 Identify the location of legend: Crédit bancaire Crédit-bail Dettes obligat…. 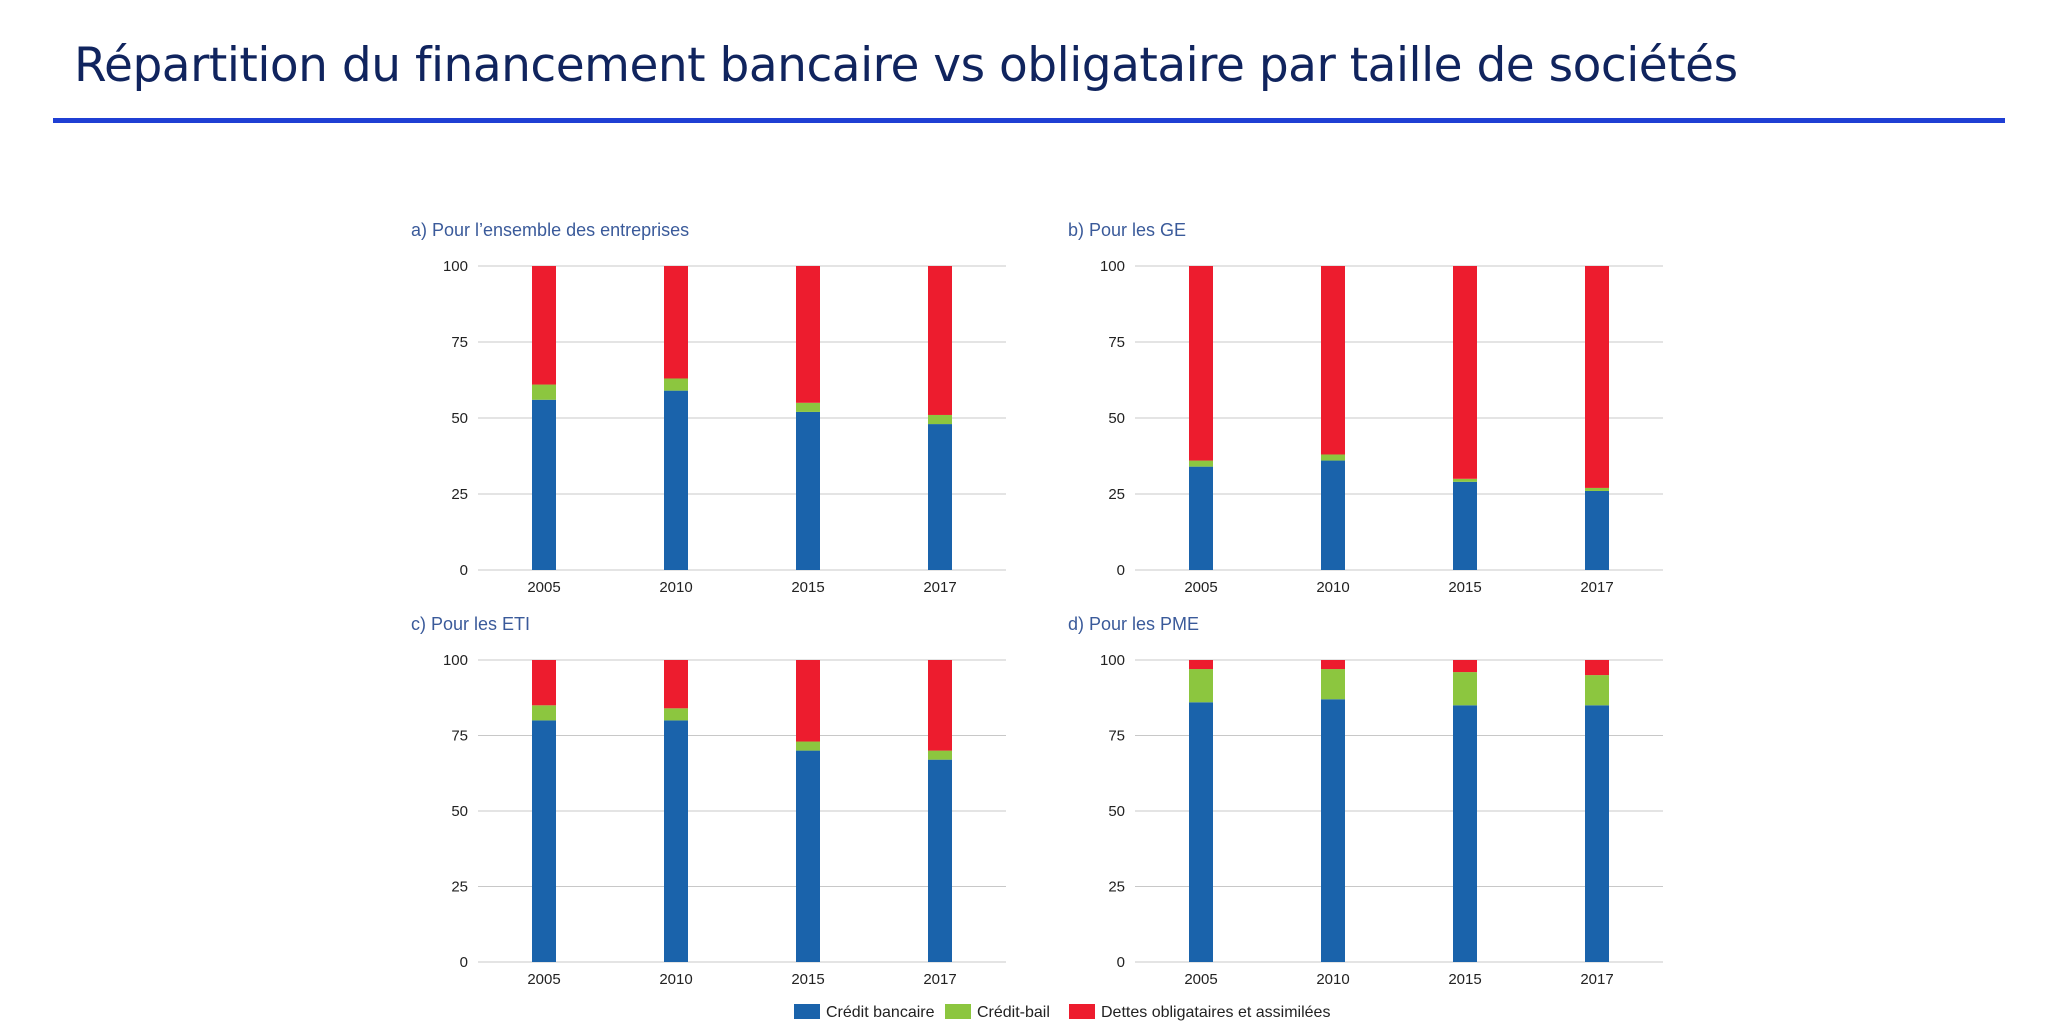
(1062, 1012).